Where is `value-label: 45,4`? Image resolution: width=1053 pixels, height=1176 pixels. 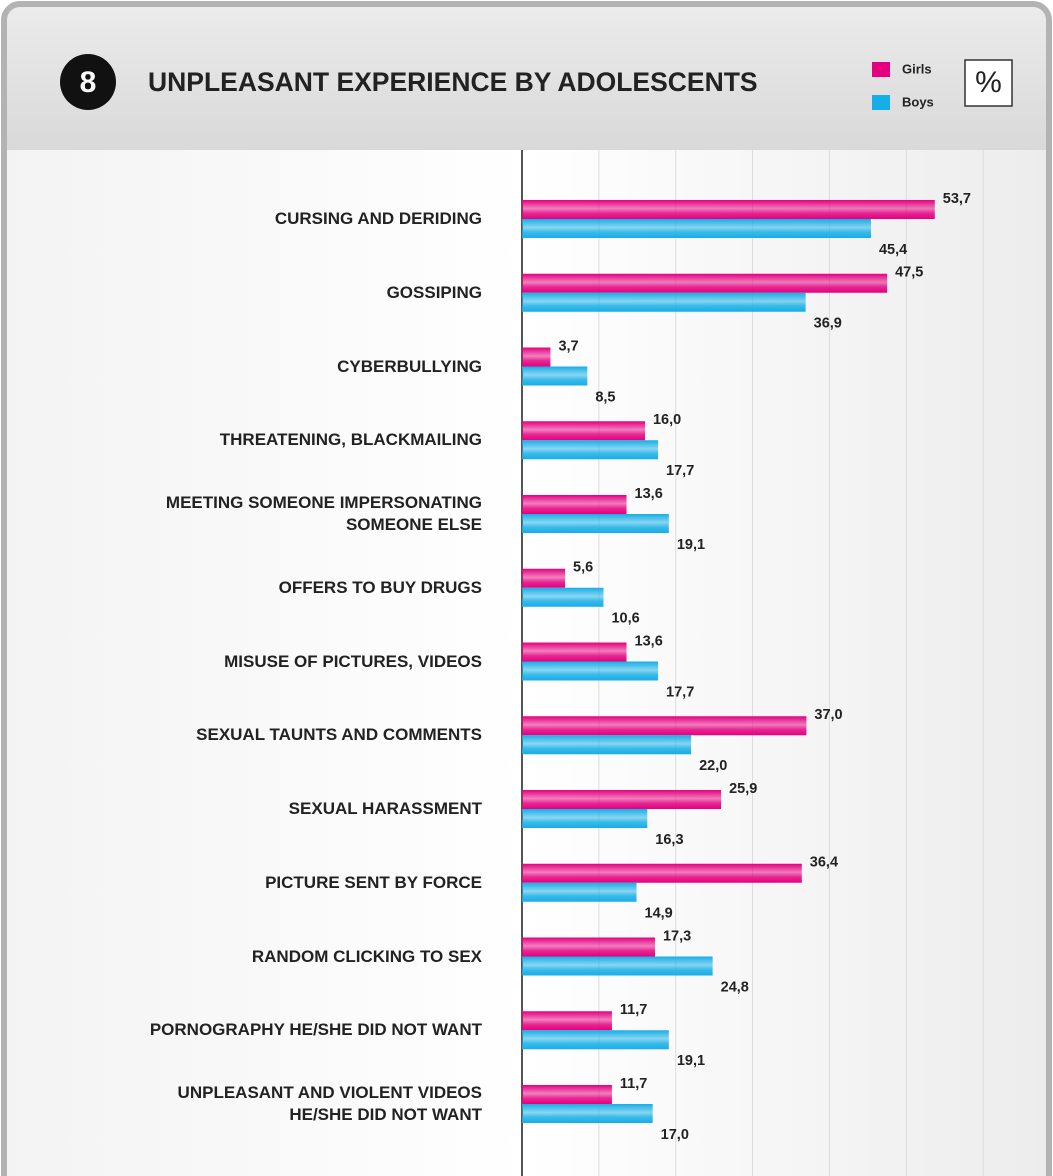 value-label: 45,4 is located at coordinates (893, 250).